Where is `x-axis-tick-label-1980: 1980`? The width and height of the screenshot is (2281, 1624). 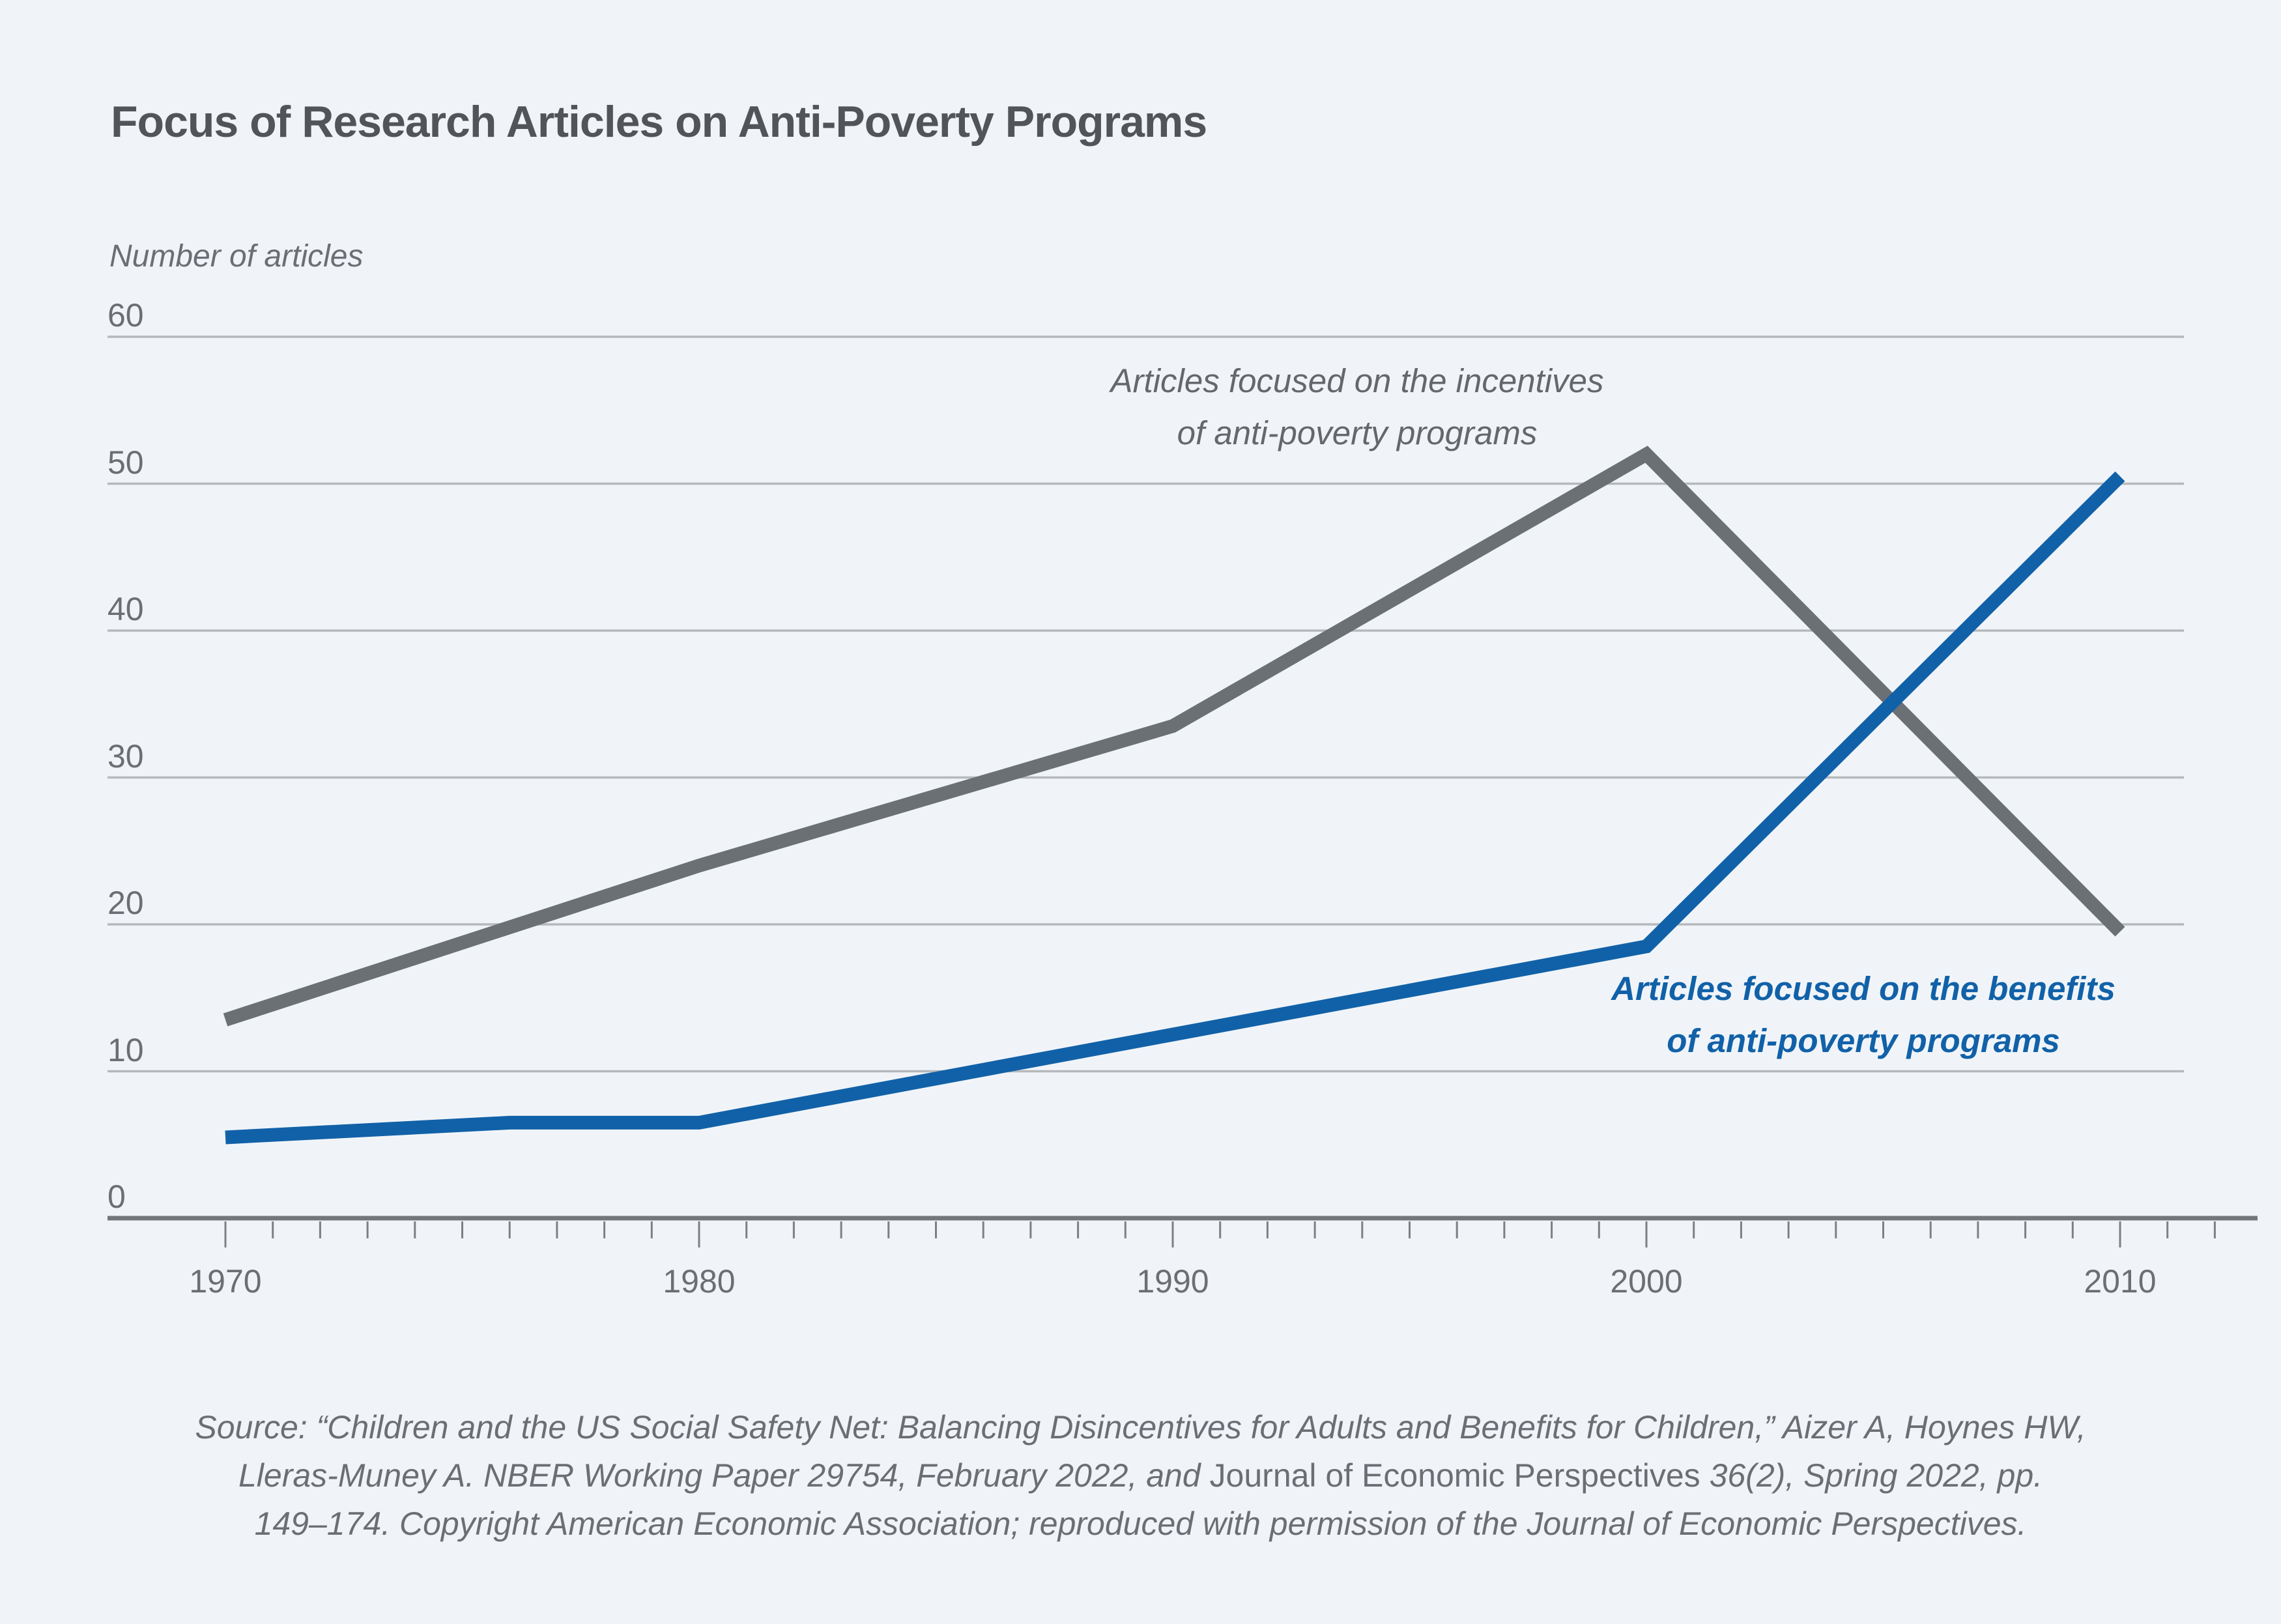
x-axis-tick-label-1980: 1980 is located at coordinates (699, 1281).